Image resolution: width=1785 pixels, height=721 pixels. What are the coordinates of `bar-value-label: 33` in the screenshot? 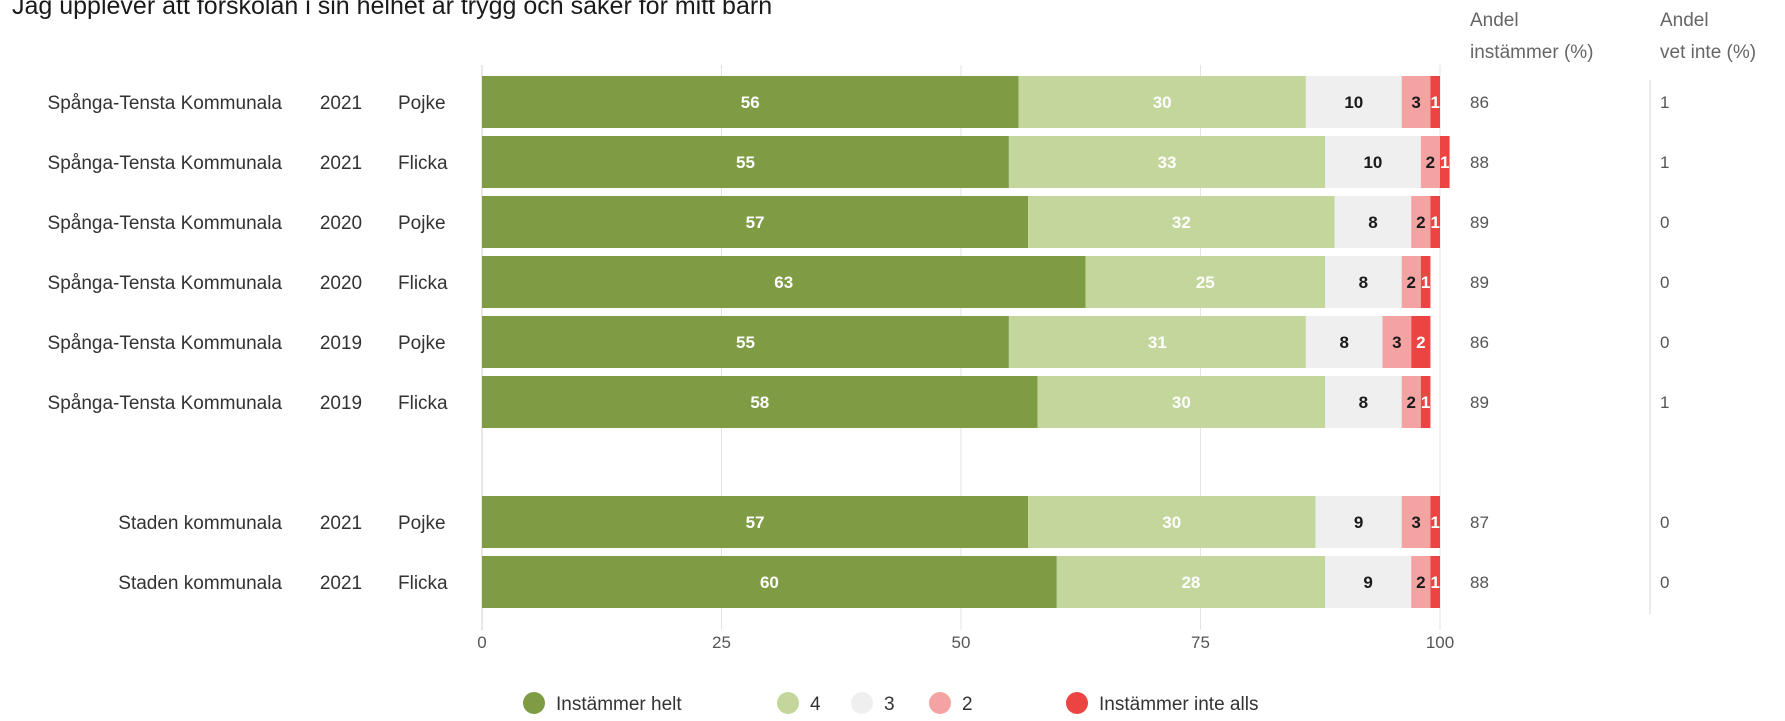 It's located at (1167, 162).